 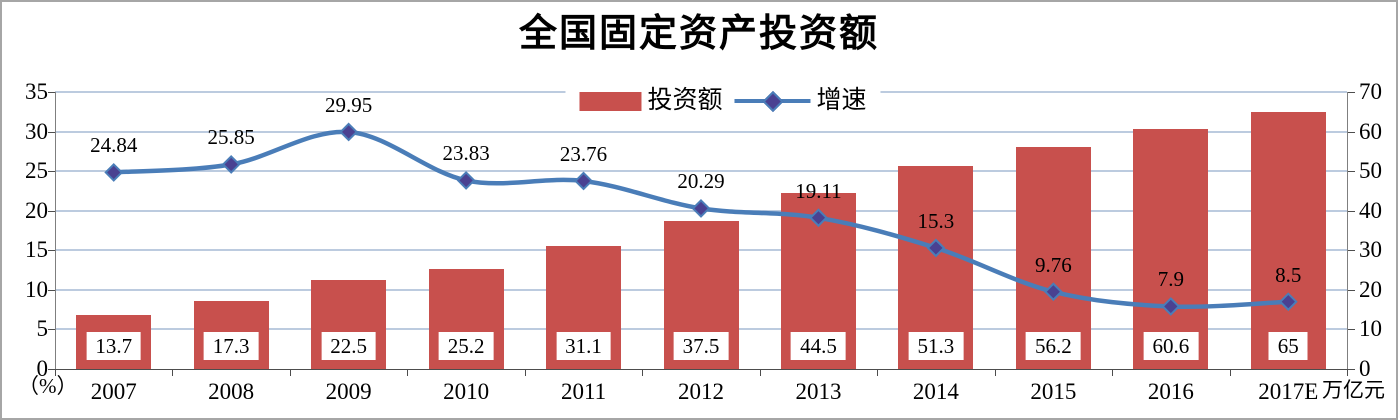 I want to click on chart-legend: 投资额 增速, so click(x=723, y=101).